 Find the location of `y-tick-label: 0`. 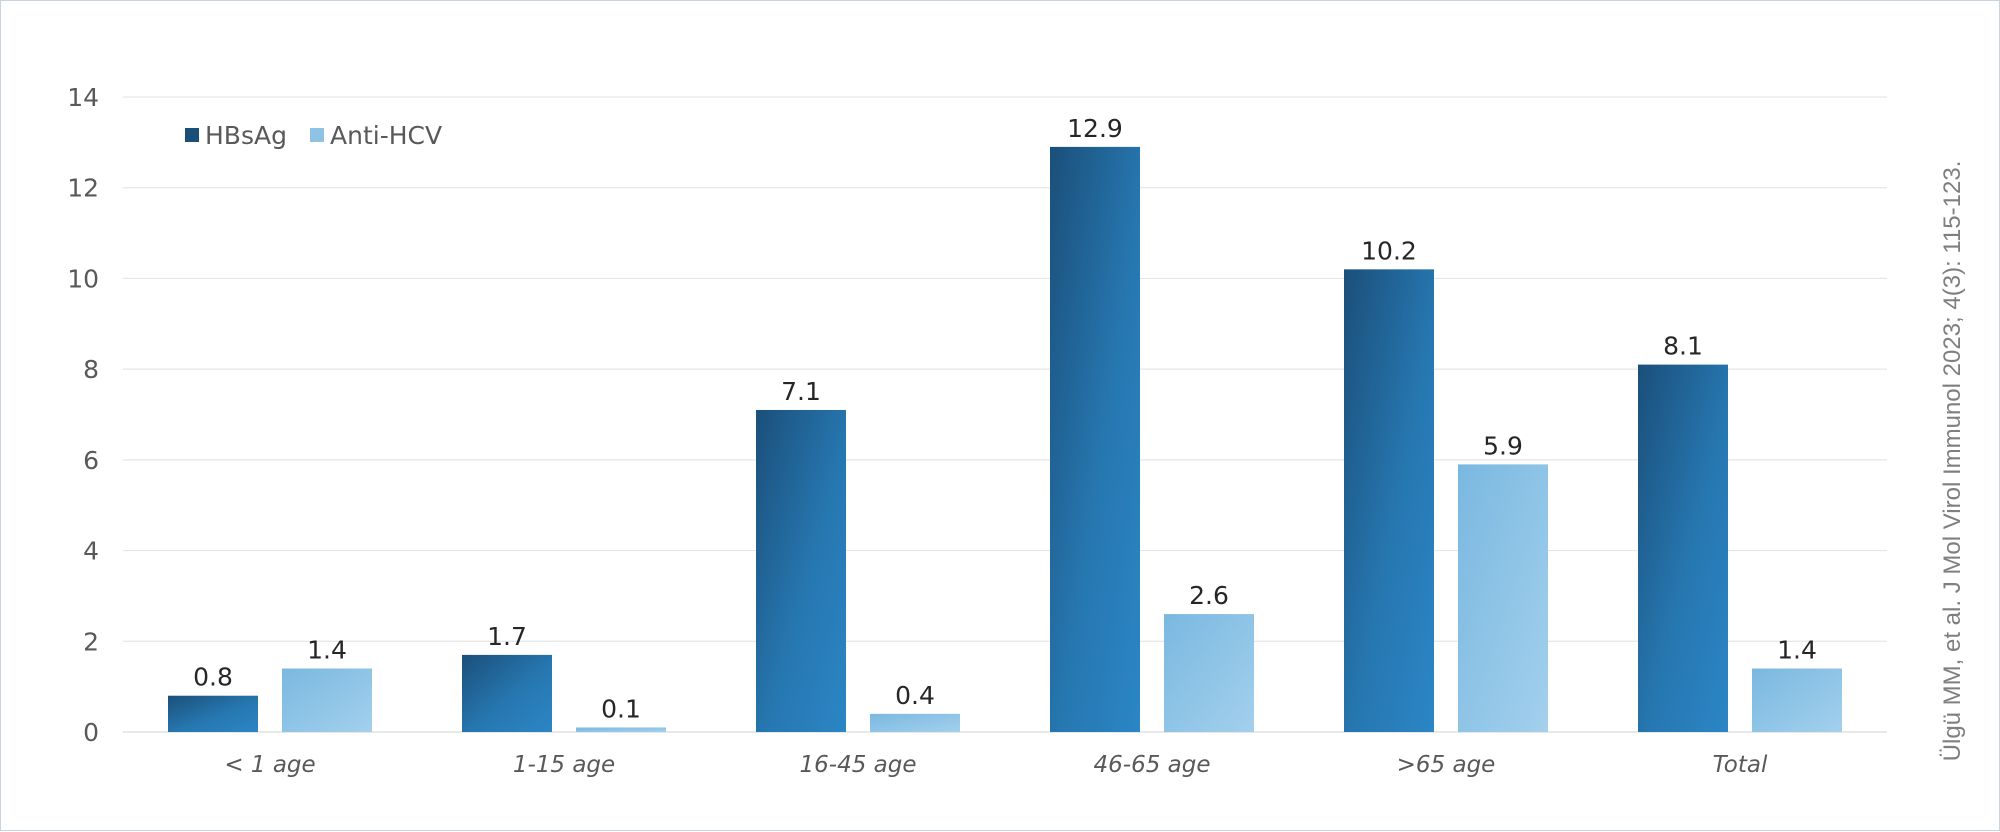

y-tick-label: 0 is located at coordinates (91, 732).